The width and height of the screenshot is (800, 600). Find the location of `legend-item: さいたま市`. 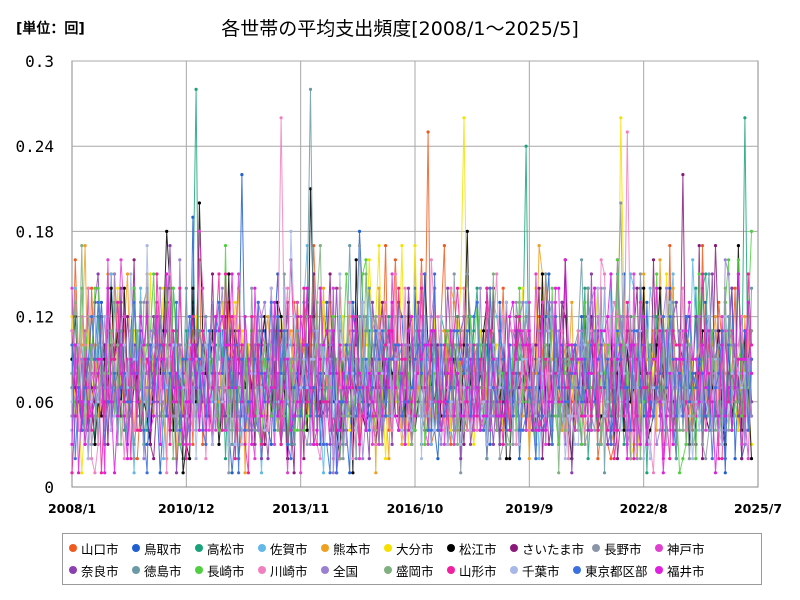

legend-item: さいたま市 is located at coordinates (551, 548).